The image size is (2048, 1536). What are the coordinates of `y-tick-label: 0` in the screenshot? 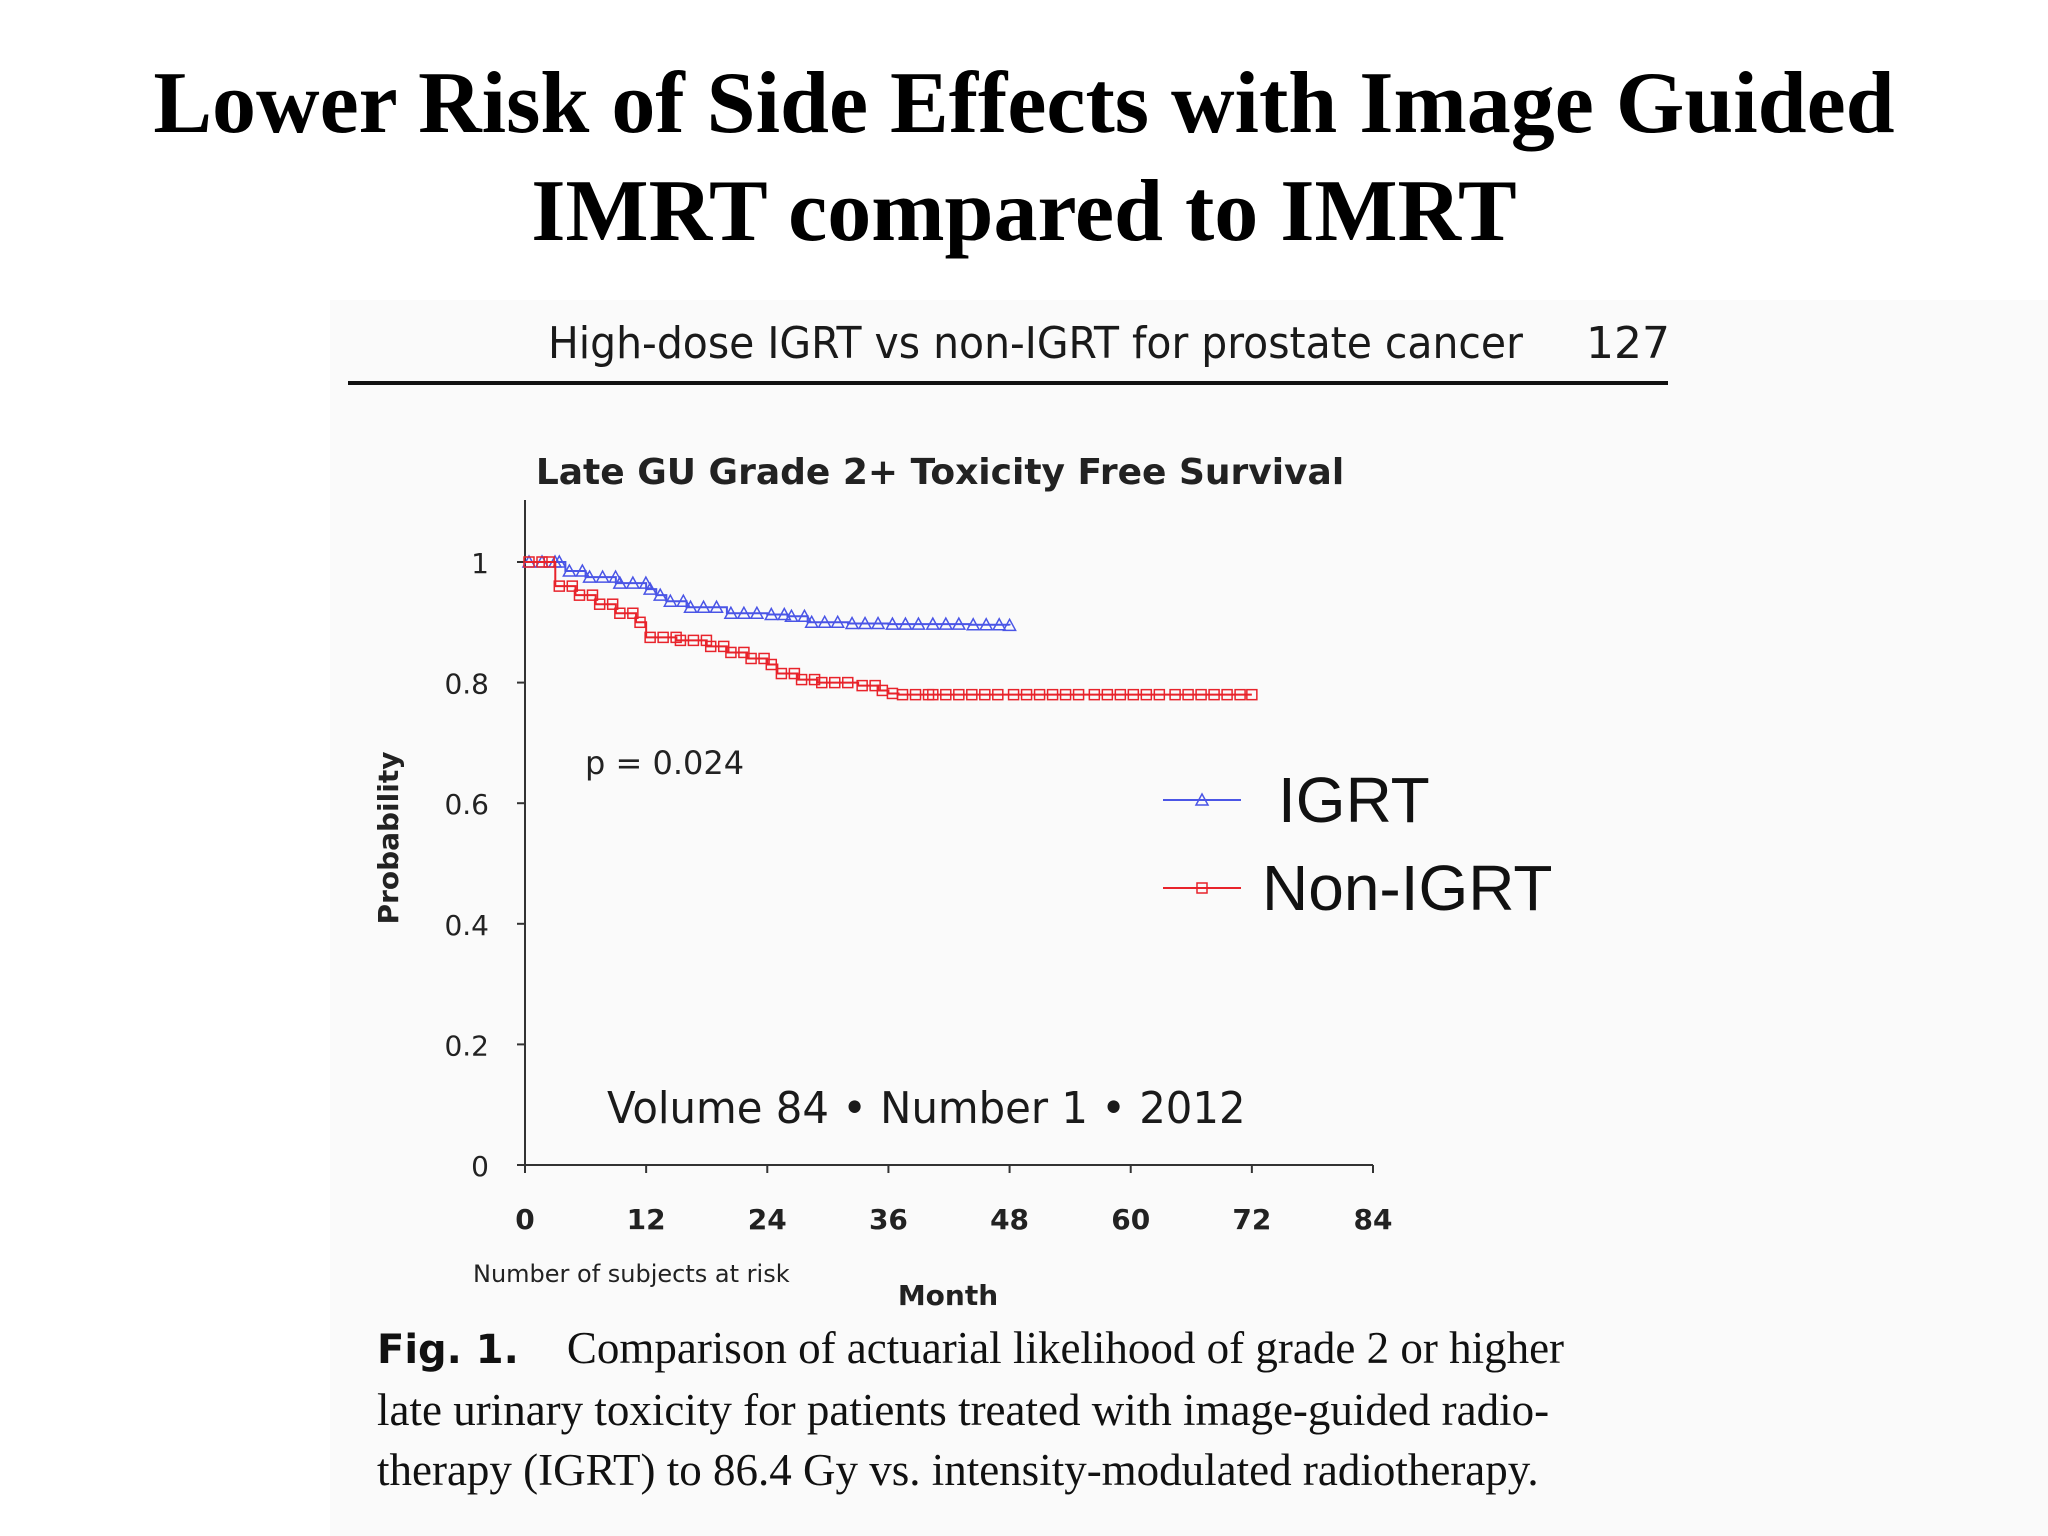 It's located at (480, 1166).